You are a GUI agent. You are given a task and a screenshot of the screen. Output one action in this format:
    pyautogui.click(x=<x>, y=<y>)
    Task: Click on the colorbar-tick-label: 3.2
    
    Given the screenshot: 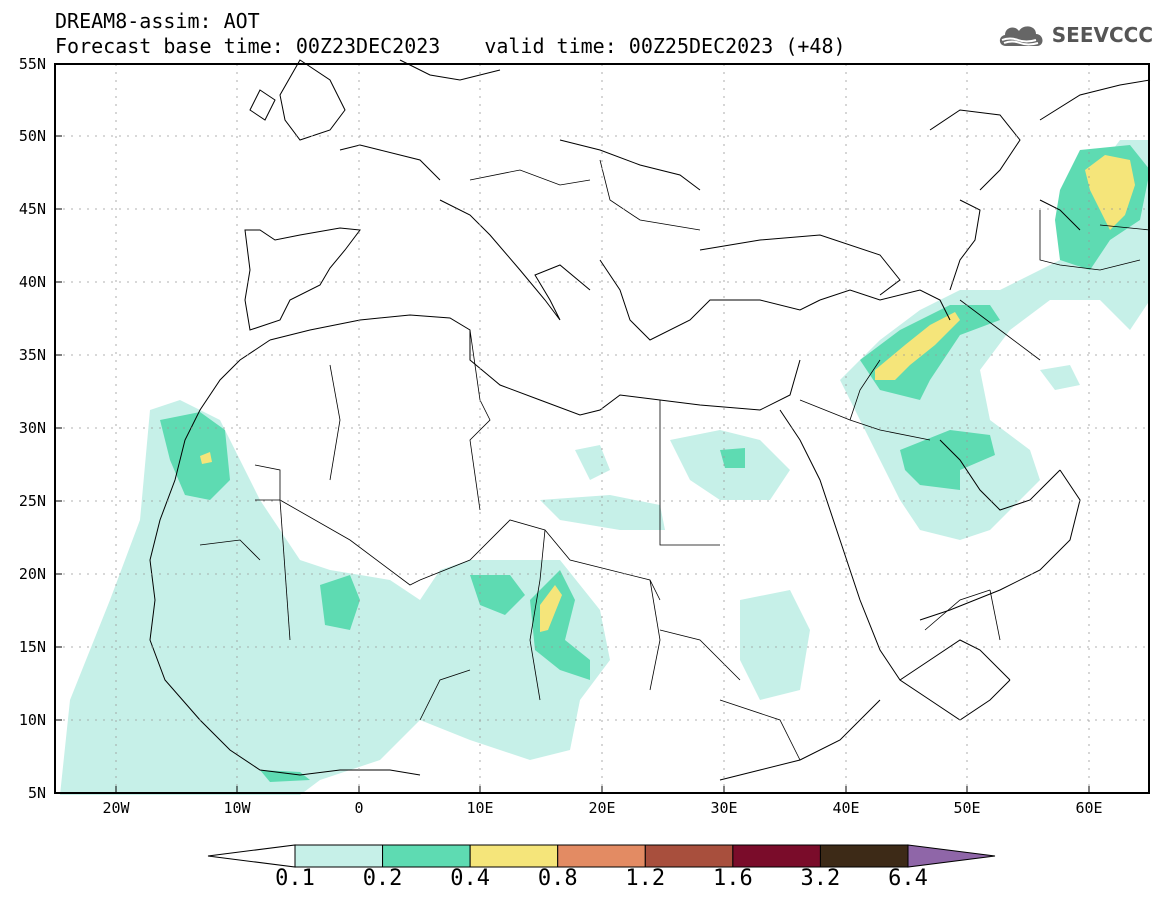 What is the action you would take?
    pyautogui.click(x=820, y=878)
    